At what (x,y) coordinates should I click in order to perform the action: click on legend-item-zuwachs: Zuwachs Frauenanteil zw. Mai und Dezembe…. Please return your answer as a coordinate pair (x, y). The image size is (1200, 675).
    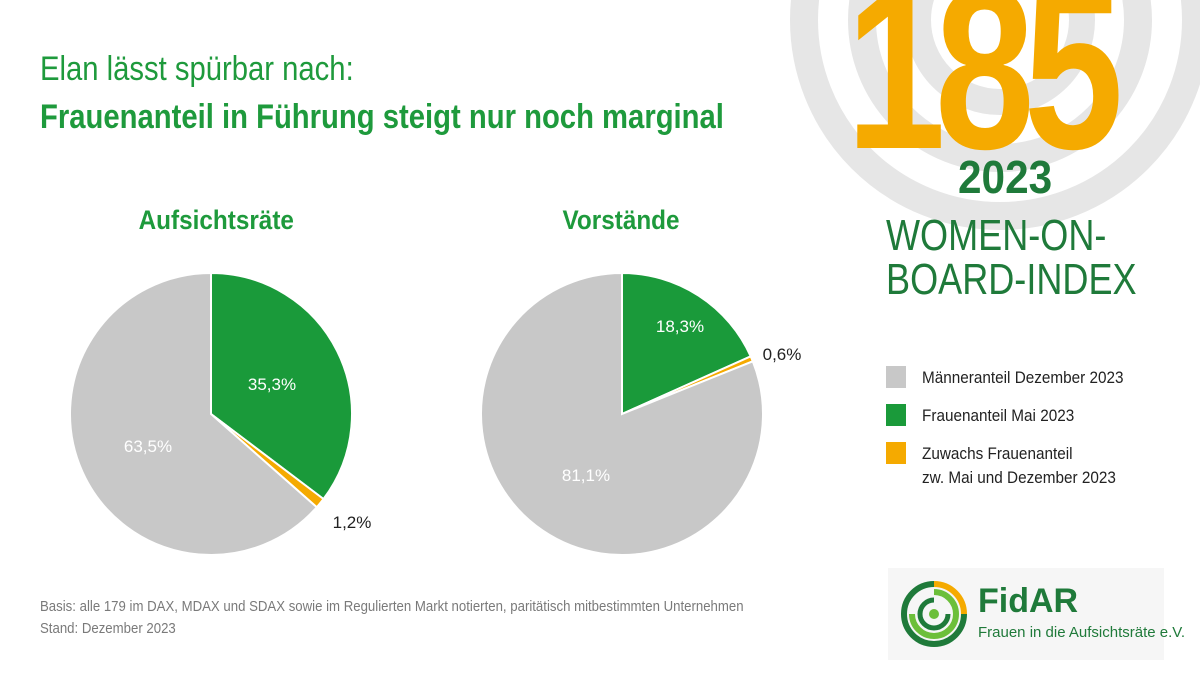
    Looking at the image, I should click on (1011, 466).